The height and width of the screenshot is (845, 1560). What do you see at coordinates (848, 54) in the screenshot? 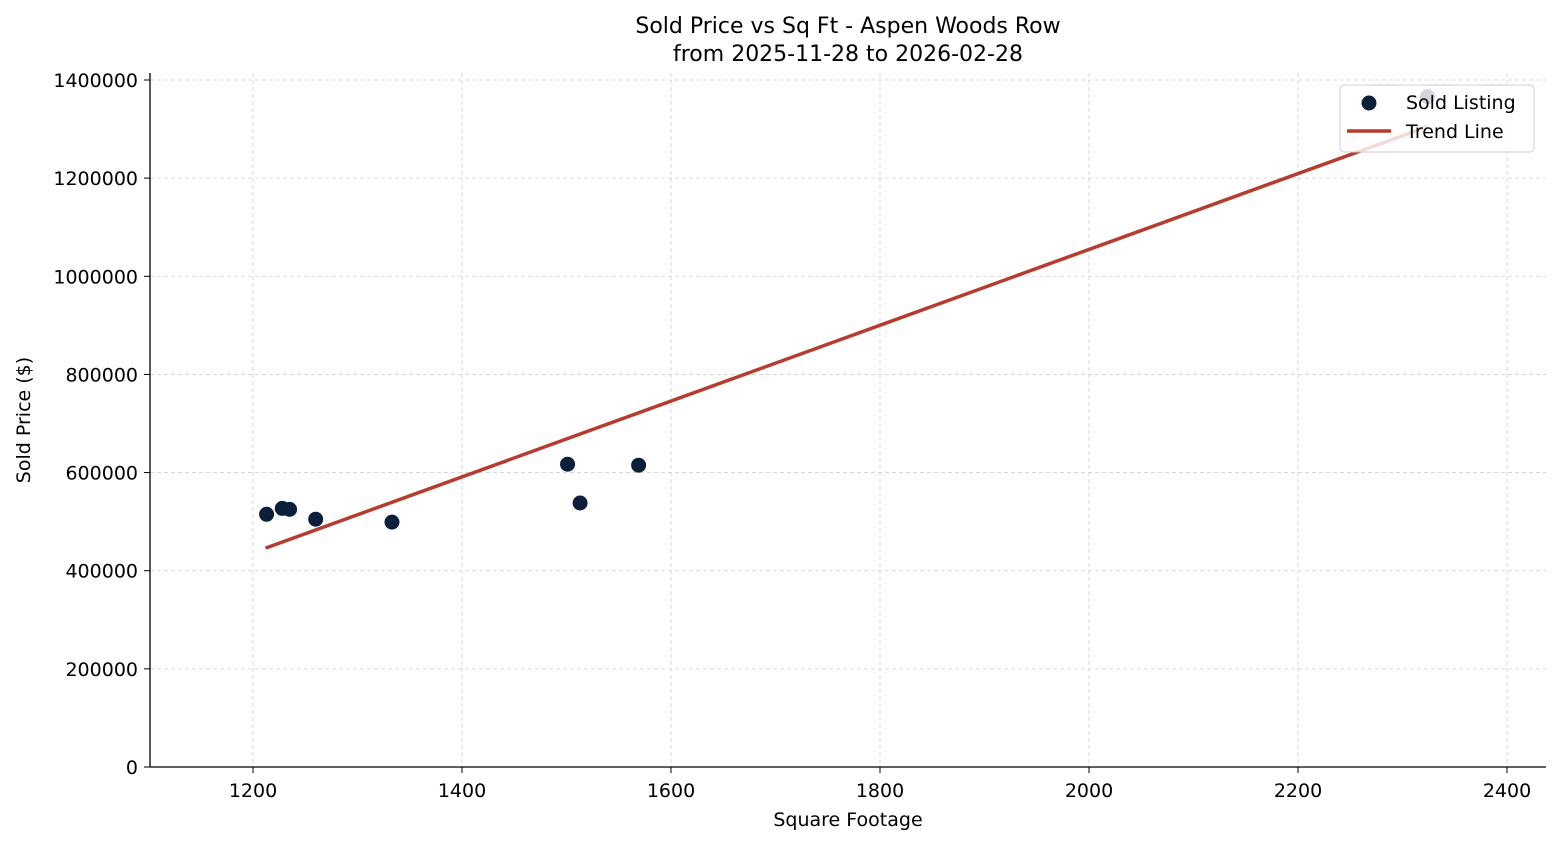
I see `chart-subtitle: from 2025-11-28 to 2026-02-28` at bounding box center [848, 54].